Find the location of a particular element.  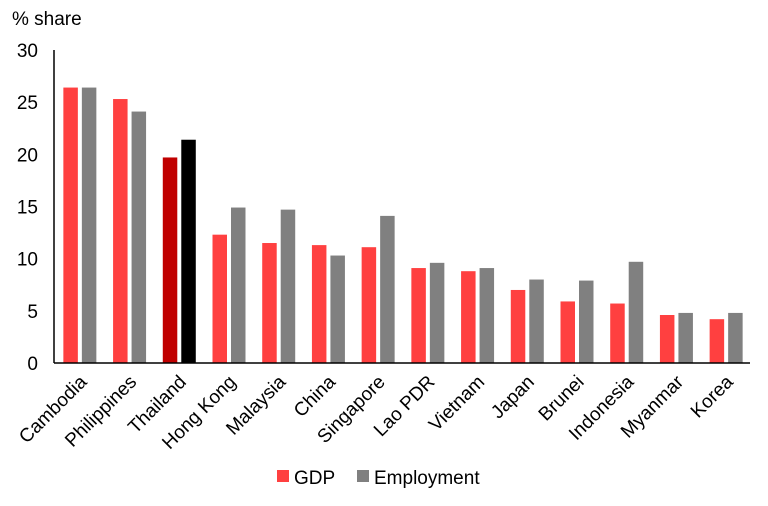

x-tick-label: Vietnam is located at coordinates (457, 404).